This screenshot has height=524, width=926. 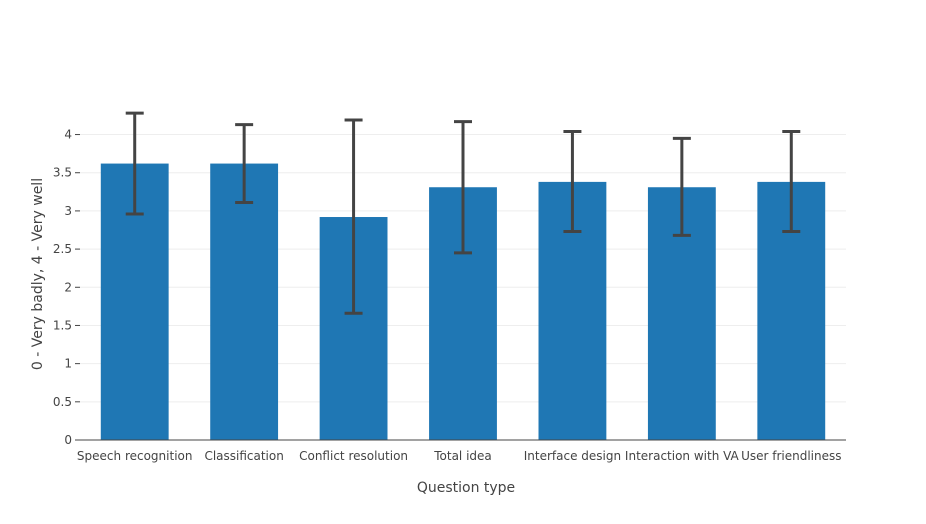 I want to click on y-tick-label: 0.5, so click(x=62, y=402).